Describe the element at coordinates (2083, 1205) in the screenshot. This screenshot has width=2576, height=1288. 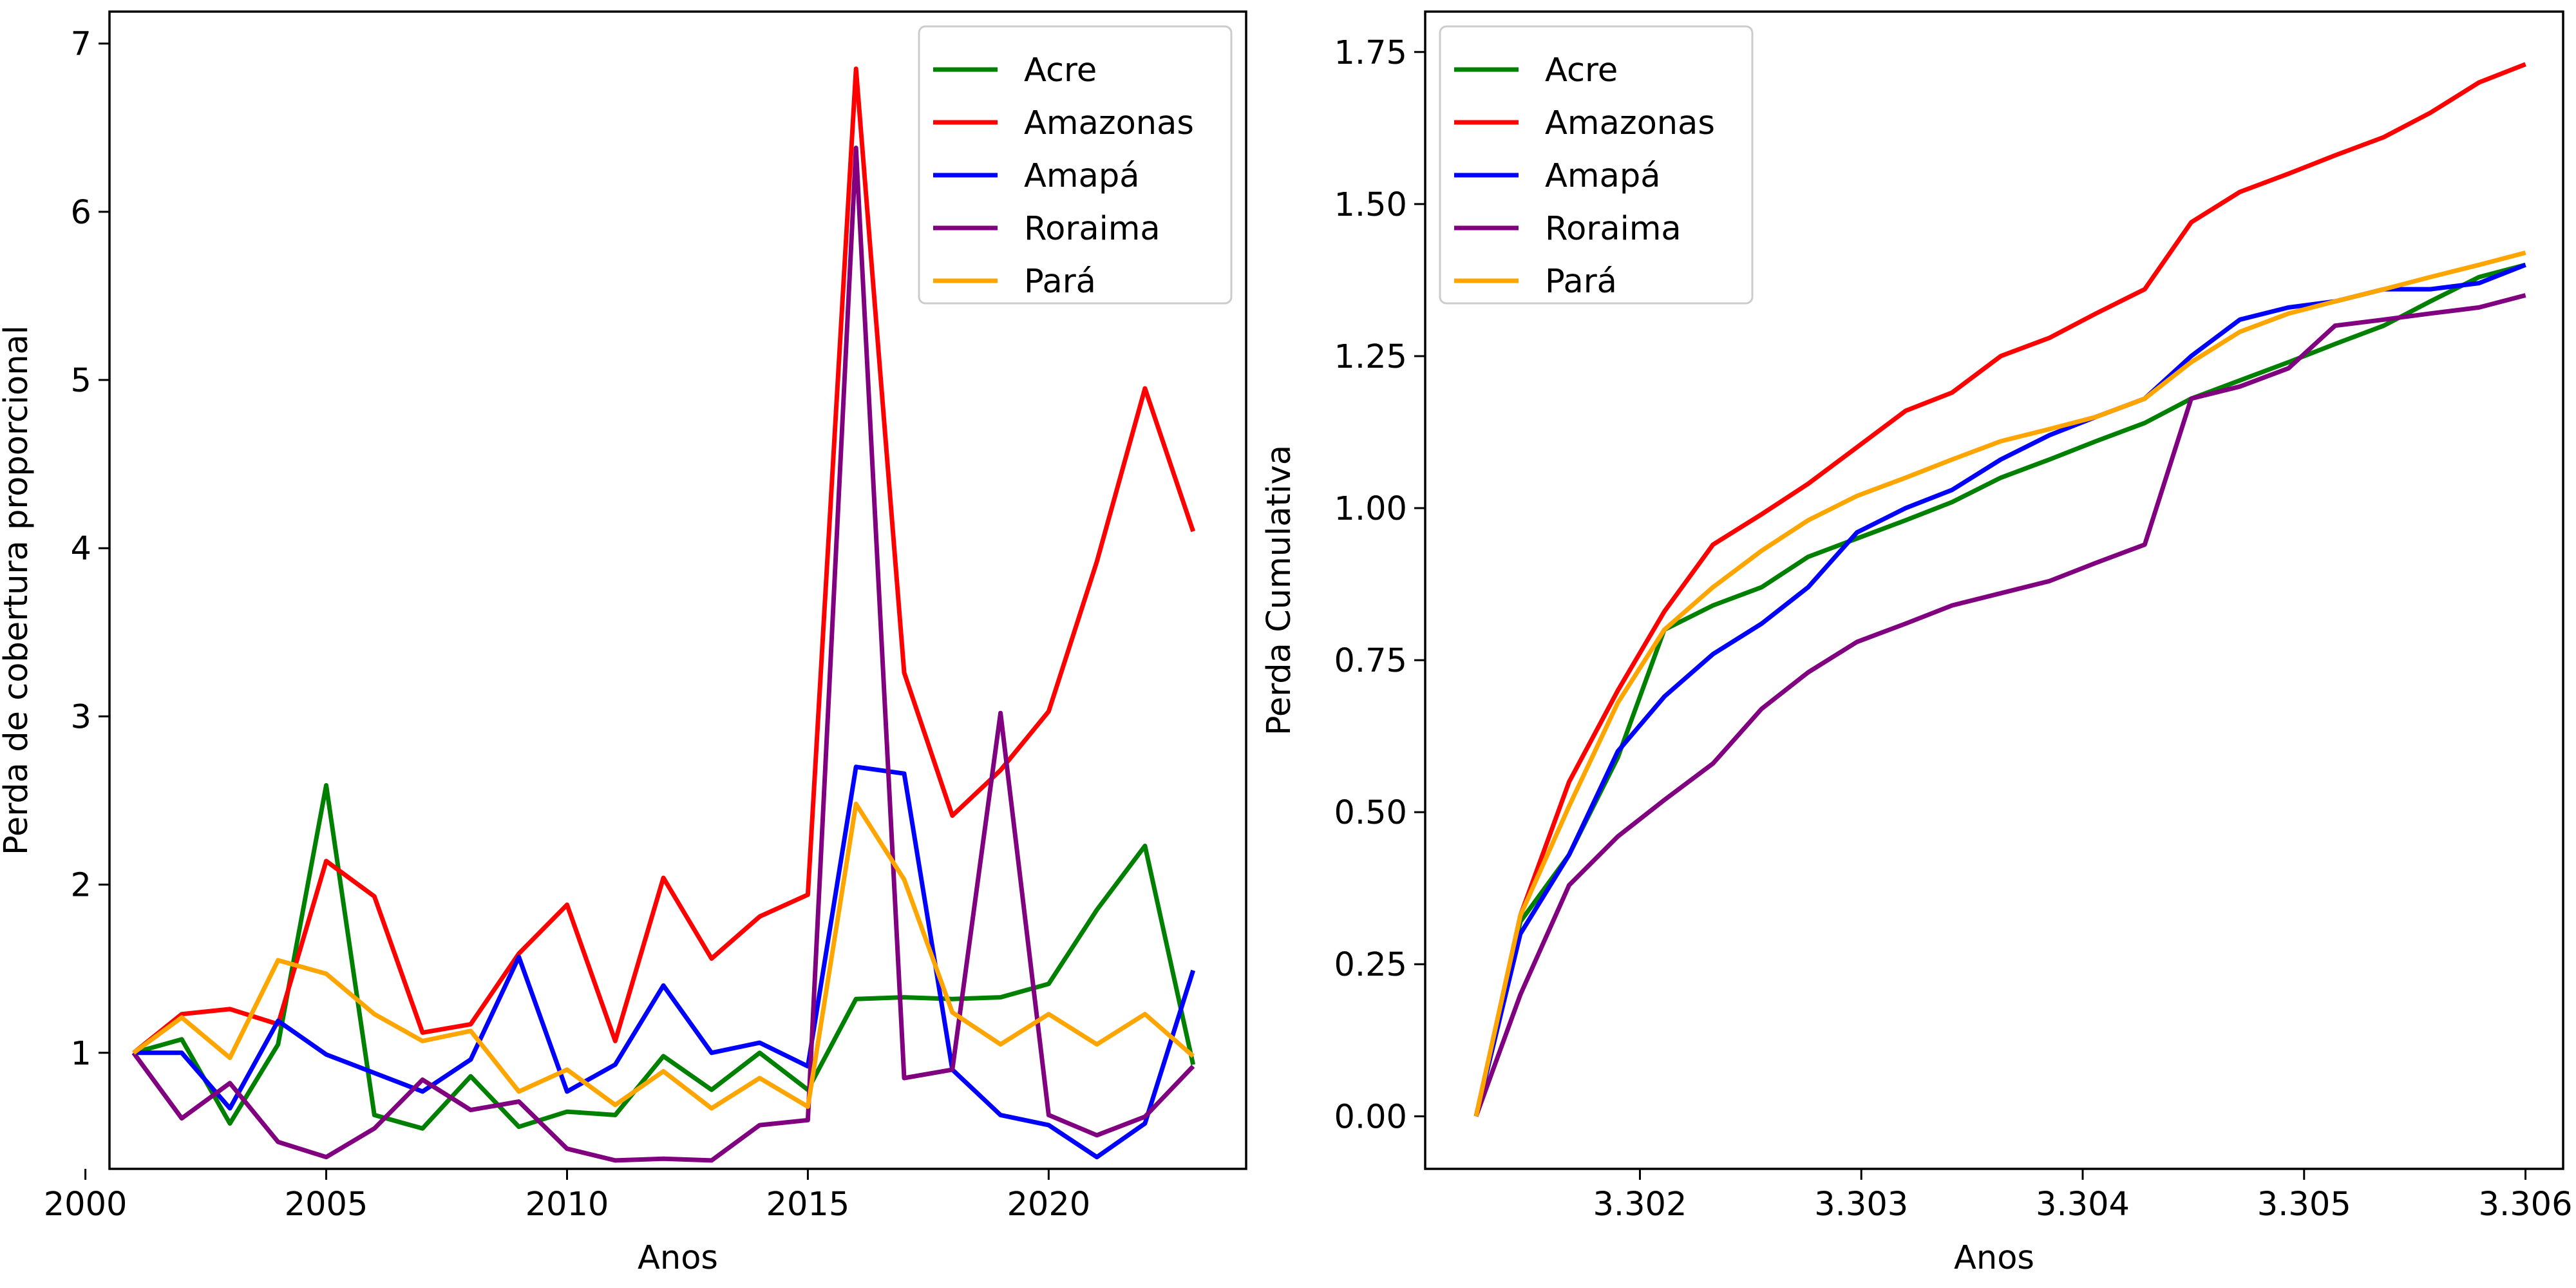
I see `x-tick-label: 3.304` at that location.